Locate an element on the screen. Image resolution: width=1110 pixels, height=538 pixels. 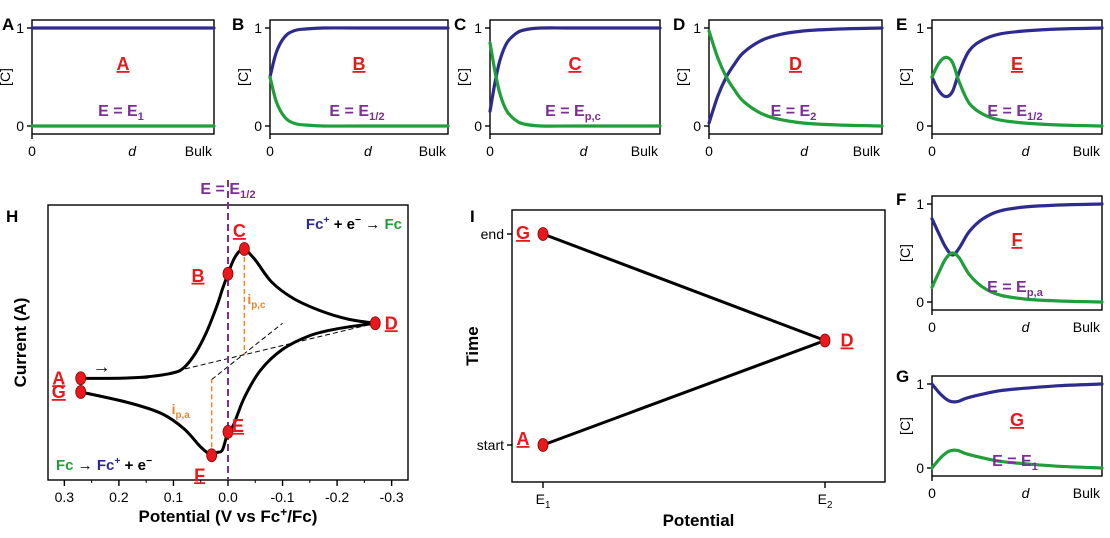
cathodic-baseline is located at coordinates (261, 350).